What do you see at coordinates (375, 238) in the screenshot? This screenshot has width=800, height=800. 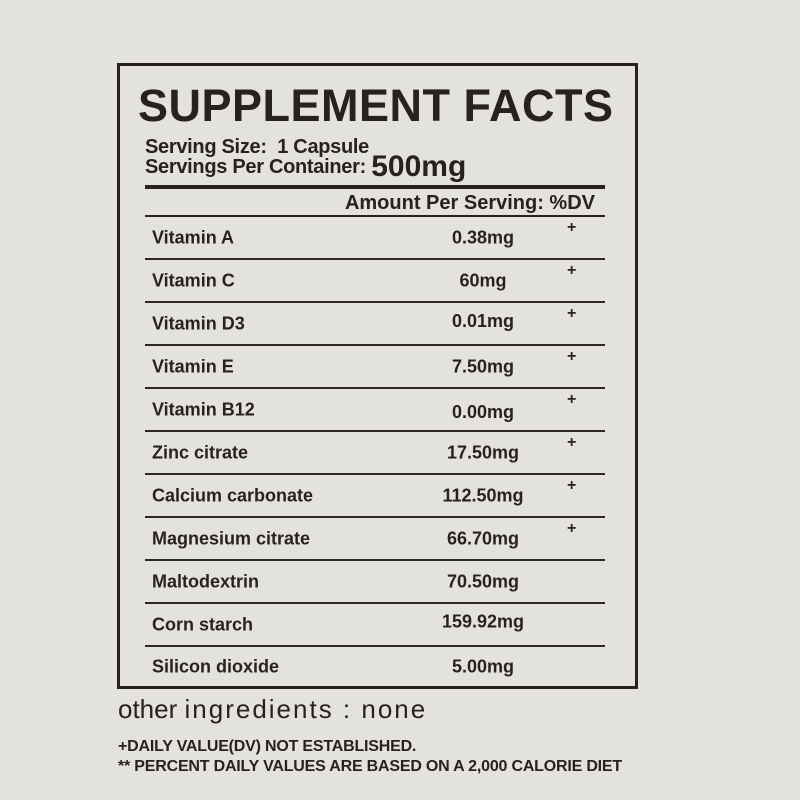 I see `ingredient-row: Vitamin A 0.38mg +` at bounding box center [375, 238].